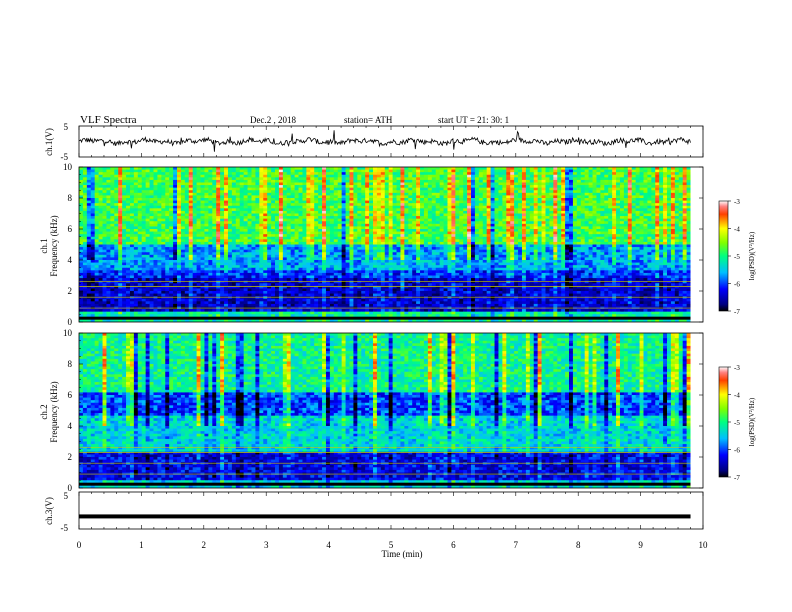 Image resolution: width=792 pixels, height=612 pixels. Describe the element at coordinates (368, 120) in the screenshot. I see `station-label: station= ATH` at that location.